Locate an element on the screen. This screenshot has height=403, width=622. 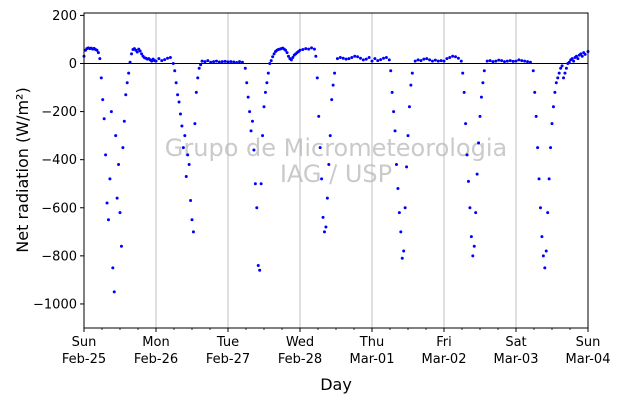
x-tick-day-5: Fri is located at coordinates (444, 342).